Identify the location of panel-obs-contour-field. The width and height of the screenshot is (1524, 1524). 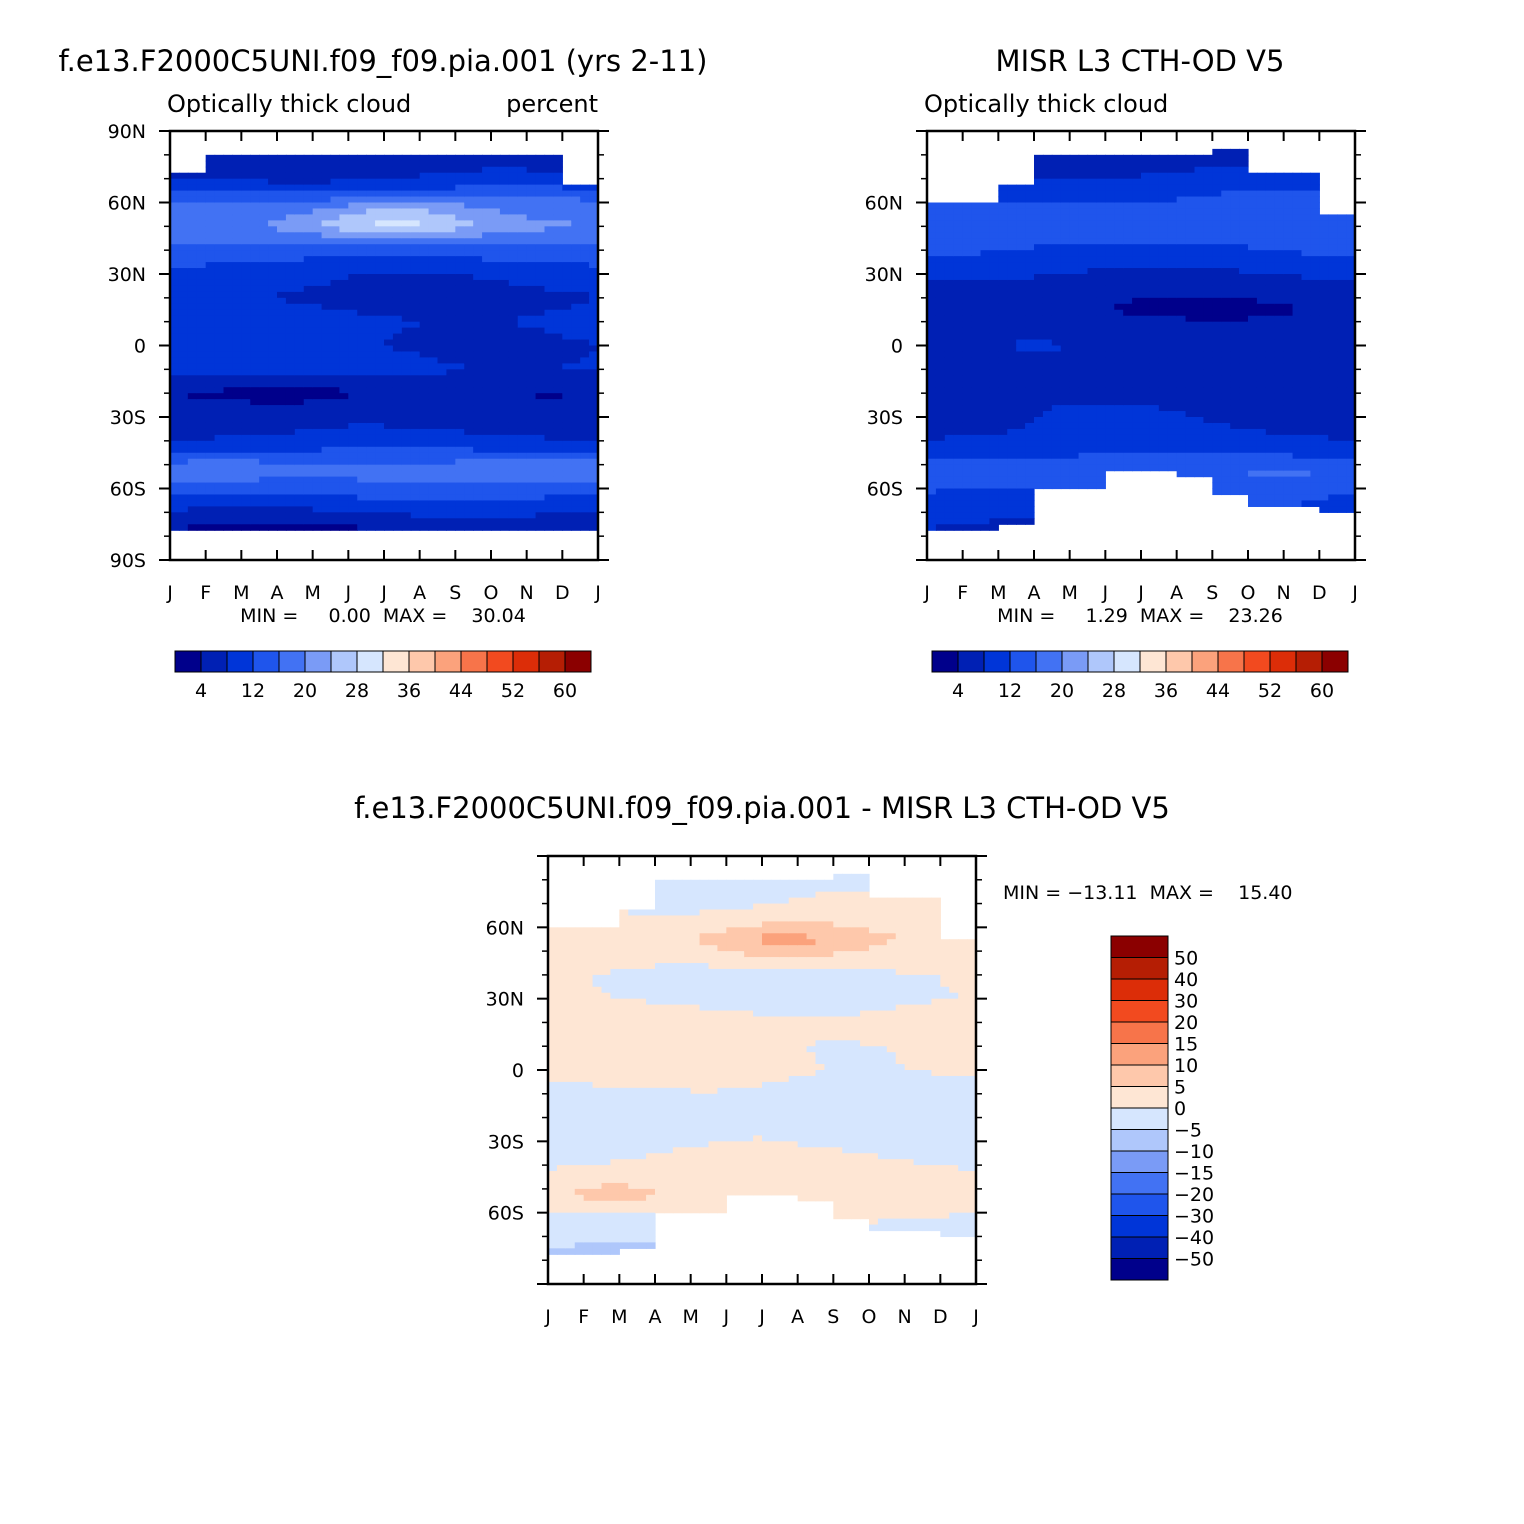
(1141, 339).